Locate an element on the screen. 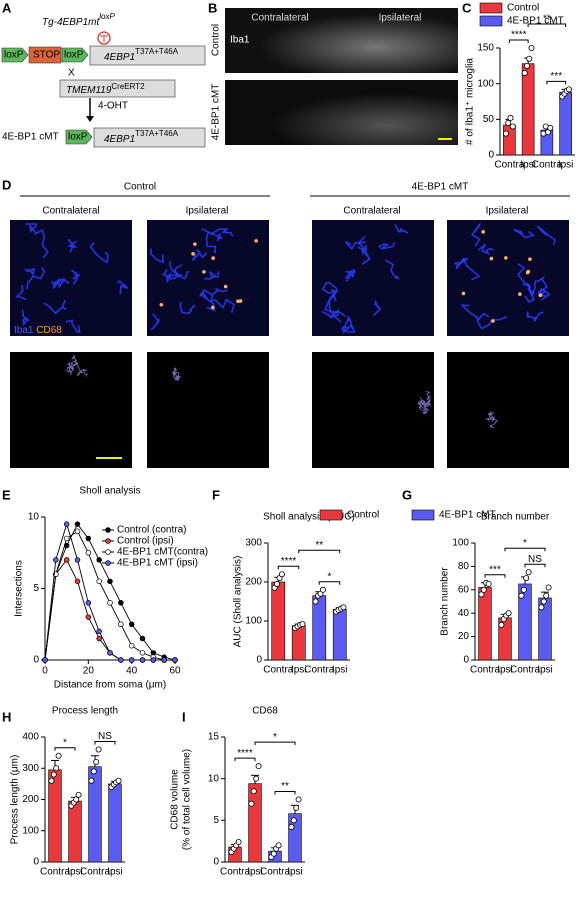 Image resolution: width=578 pixels, height=900 pixels. gene-label: 4EBP1T37A+T46A is located at coordinates (141, 55).